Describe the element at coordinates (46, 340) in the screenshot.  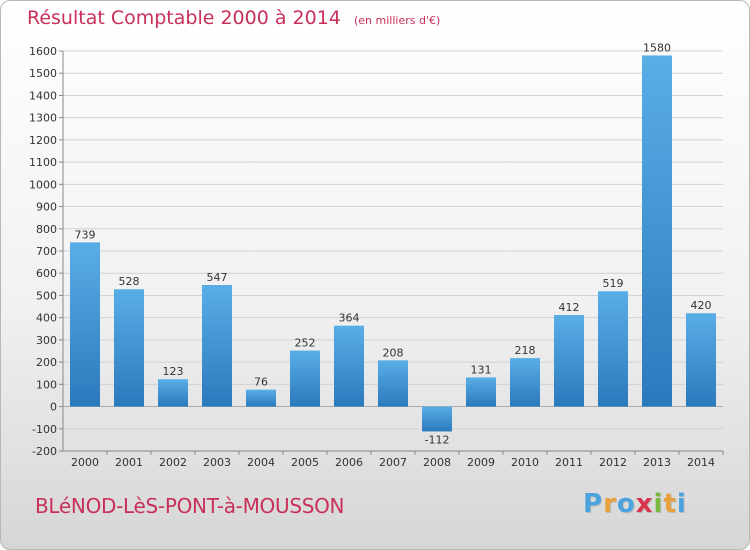
I see `y-tick-label: 300` at that location.